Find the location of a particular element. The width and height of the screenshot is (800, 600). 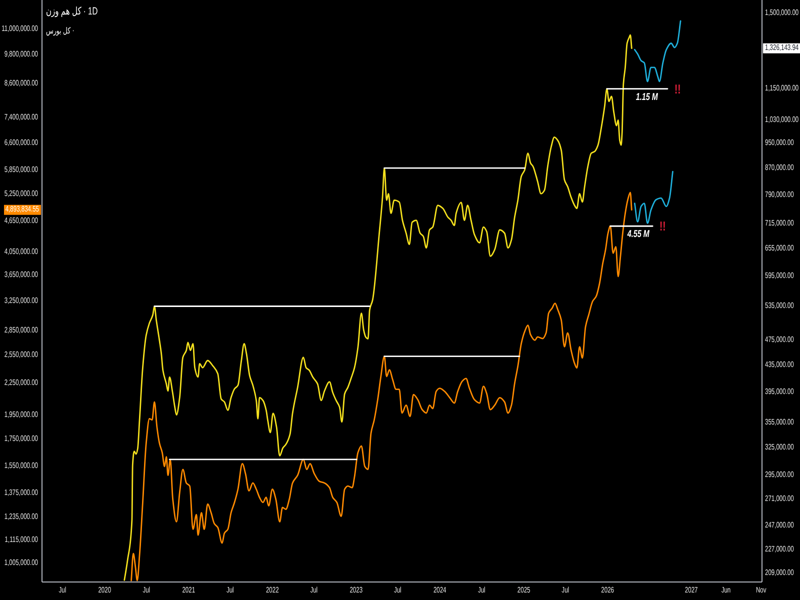

text: کل بورس · is located at coordinates (60, 30).